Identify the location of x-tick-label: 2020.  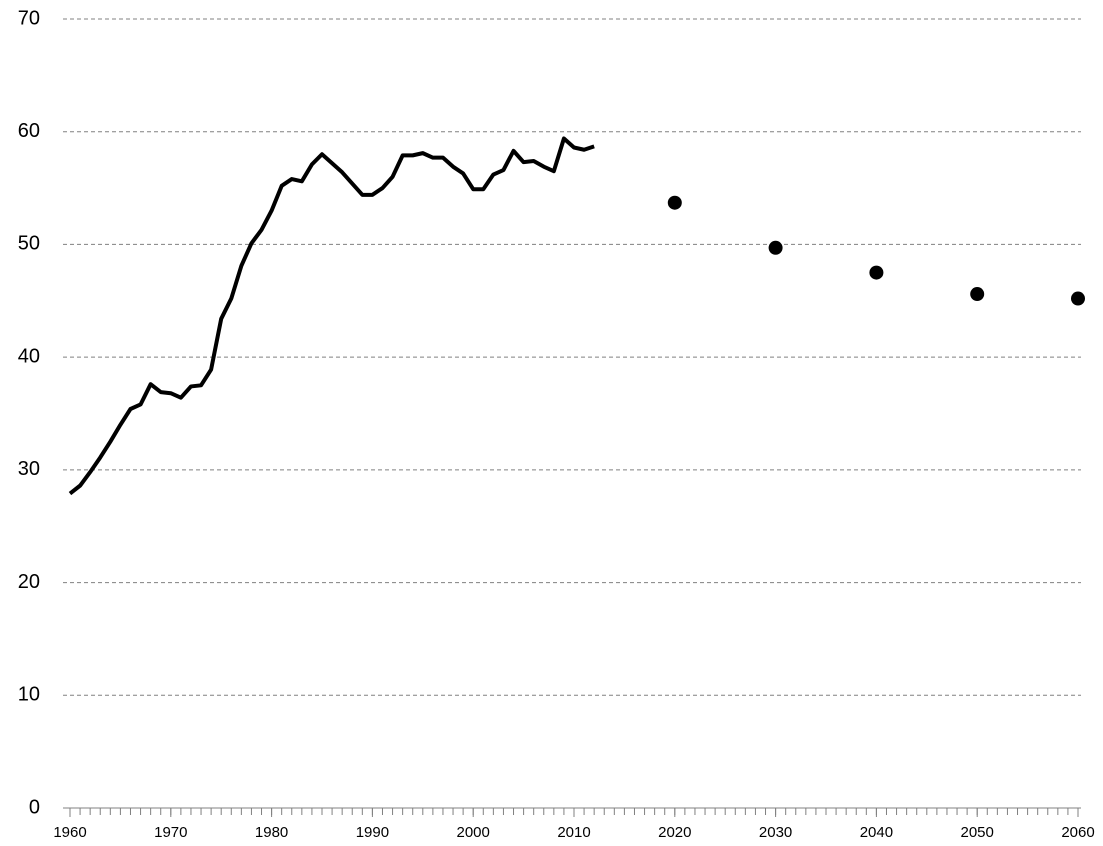
(674, 832).